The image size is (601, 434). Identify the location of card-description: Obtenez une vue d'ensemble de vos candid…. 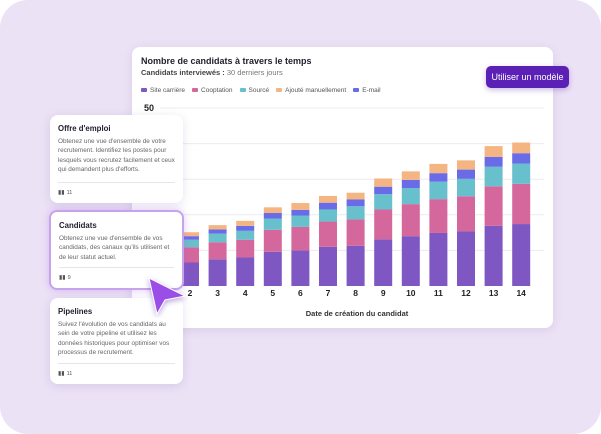
(114, 248).